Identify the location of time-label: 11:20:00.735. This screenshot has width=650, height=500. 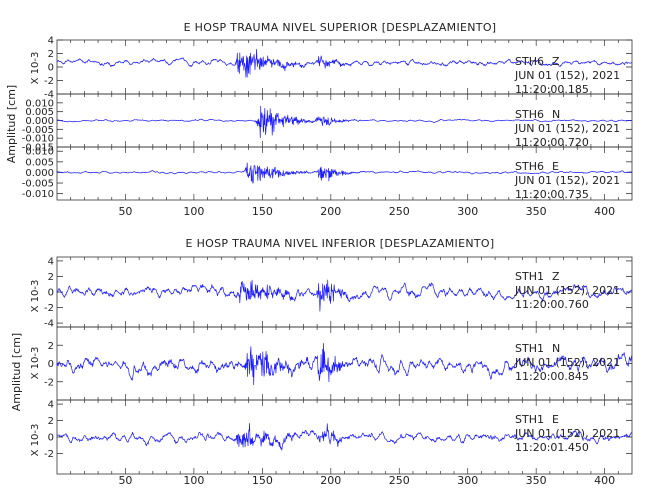
(552, 194).